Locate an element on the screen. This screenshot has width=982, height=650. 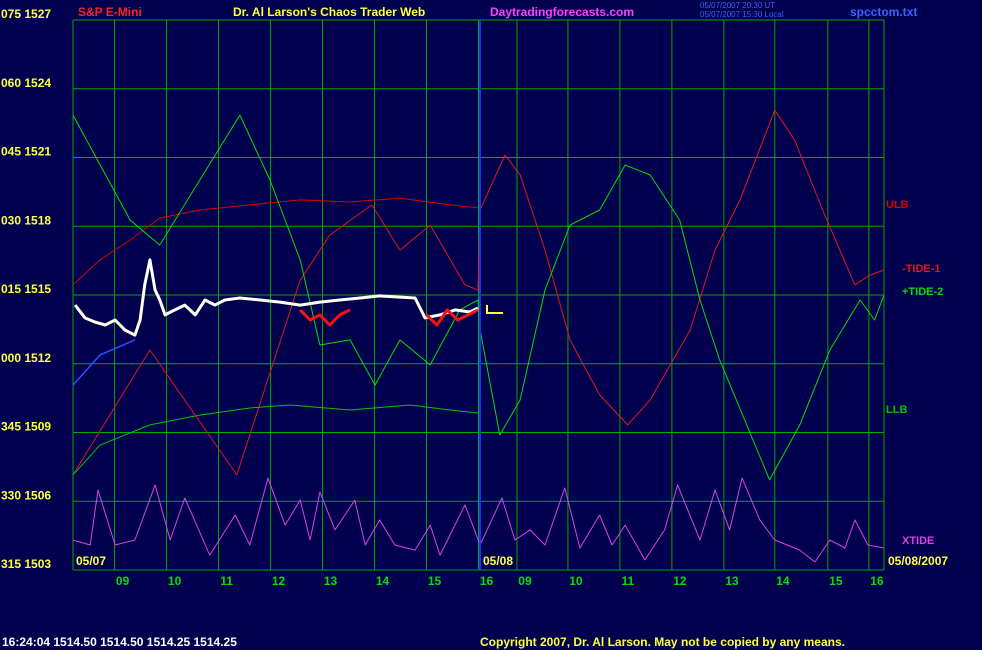
y-tick-label: 030 1518 is located at coordinates (26, 220).